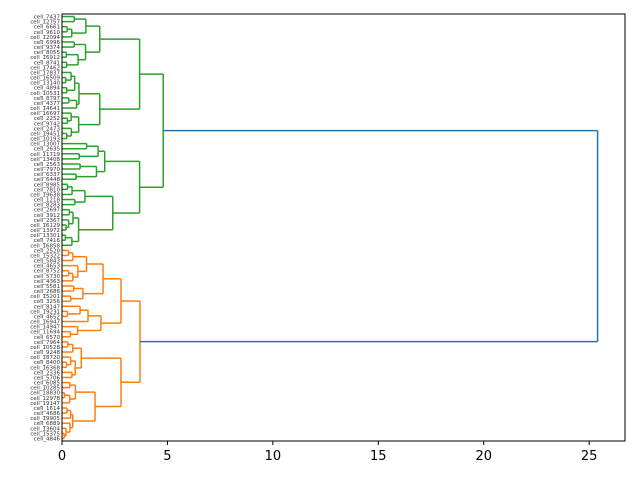 The width and height of the screenshot is (640, 480). What do you see at coordinates (45, 328) in the screenshot?
I see `leaf-label: cell_14947` at bounding box center [45, 328].